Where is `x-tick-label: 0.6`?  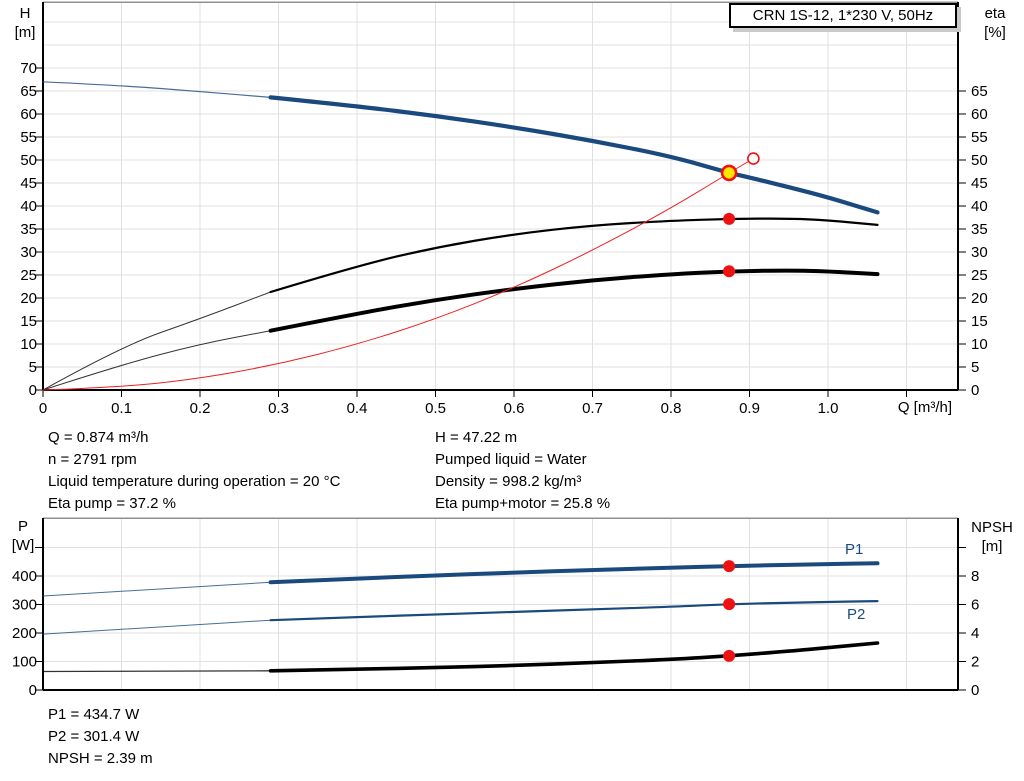
x-tick-label: 0.6 is located at coordinates (514, 408).